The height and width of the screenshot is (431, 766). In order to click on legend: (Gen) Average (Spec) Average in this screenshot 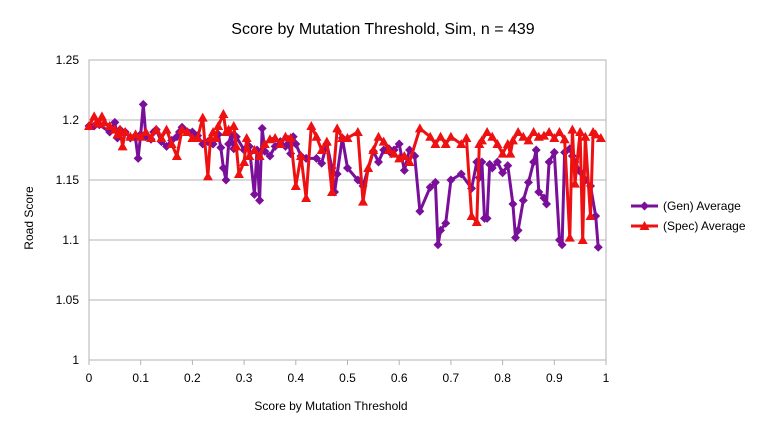, I will do `click(688, 216)`.